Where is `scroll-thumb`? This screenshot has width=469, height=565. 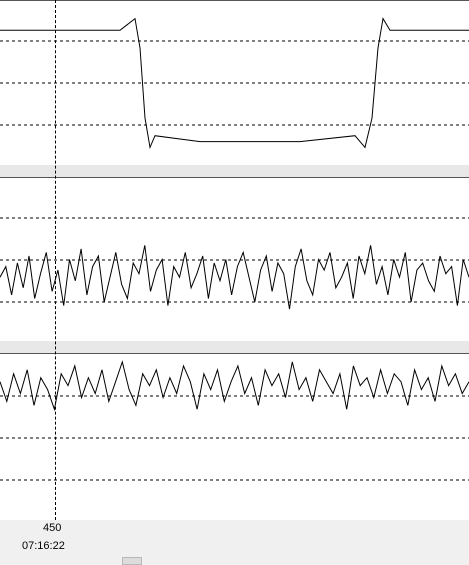 scroll-thumb is located at coordinates (132, 561).